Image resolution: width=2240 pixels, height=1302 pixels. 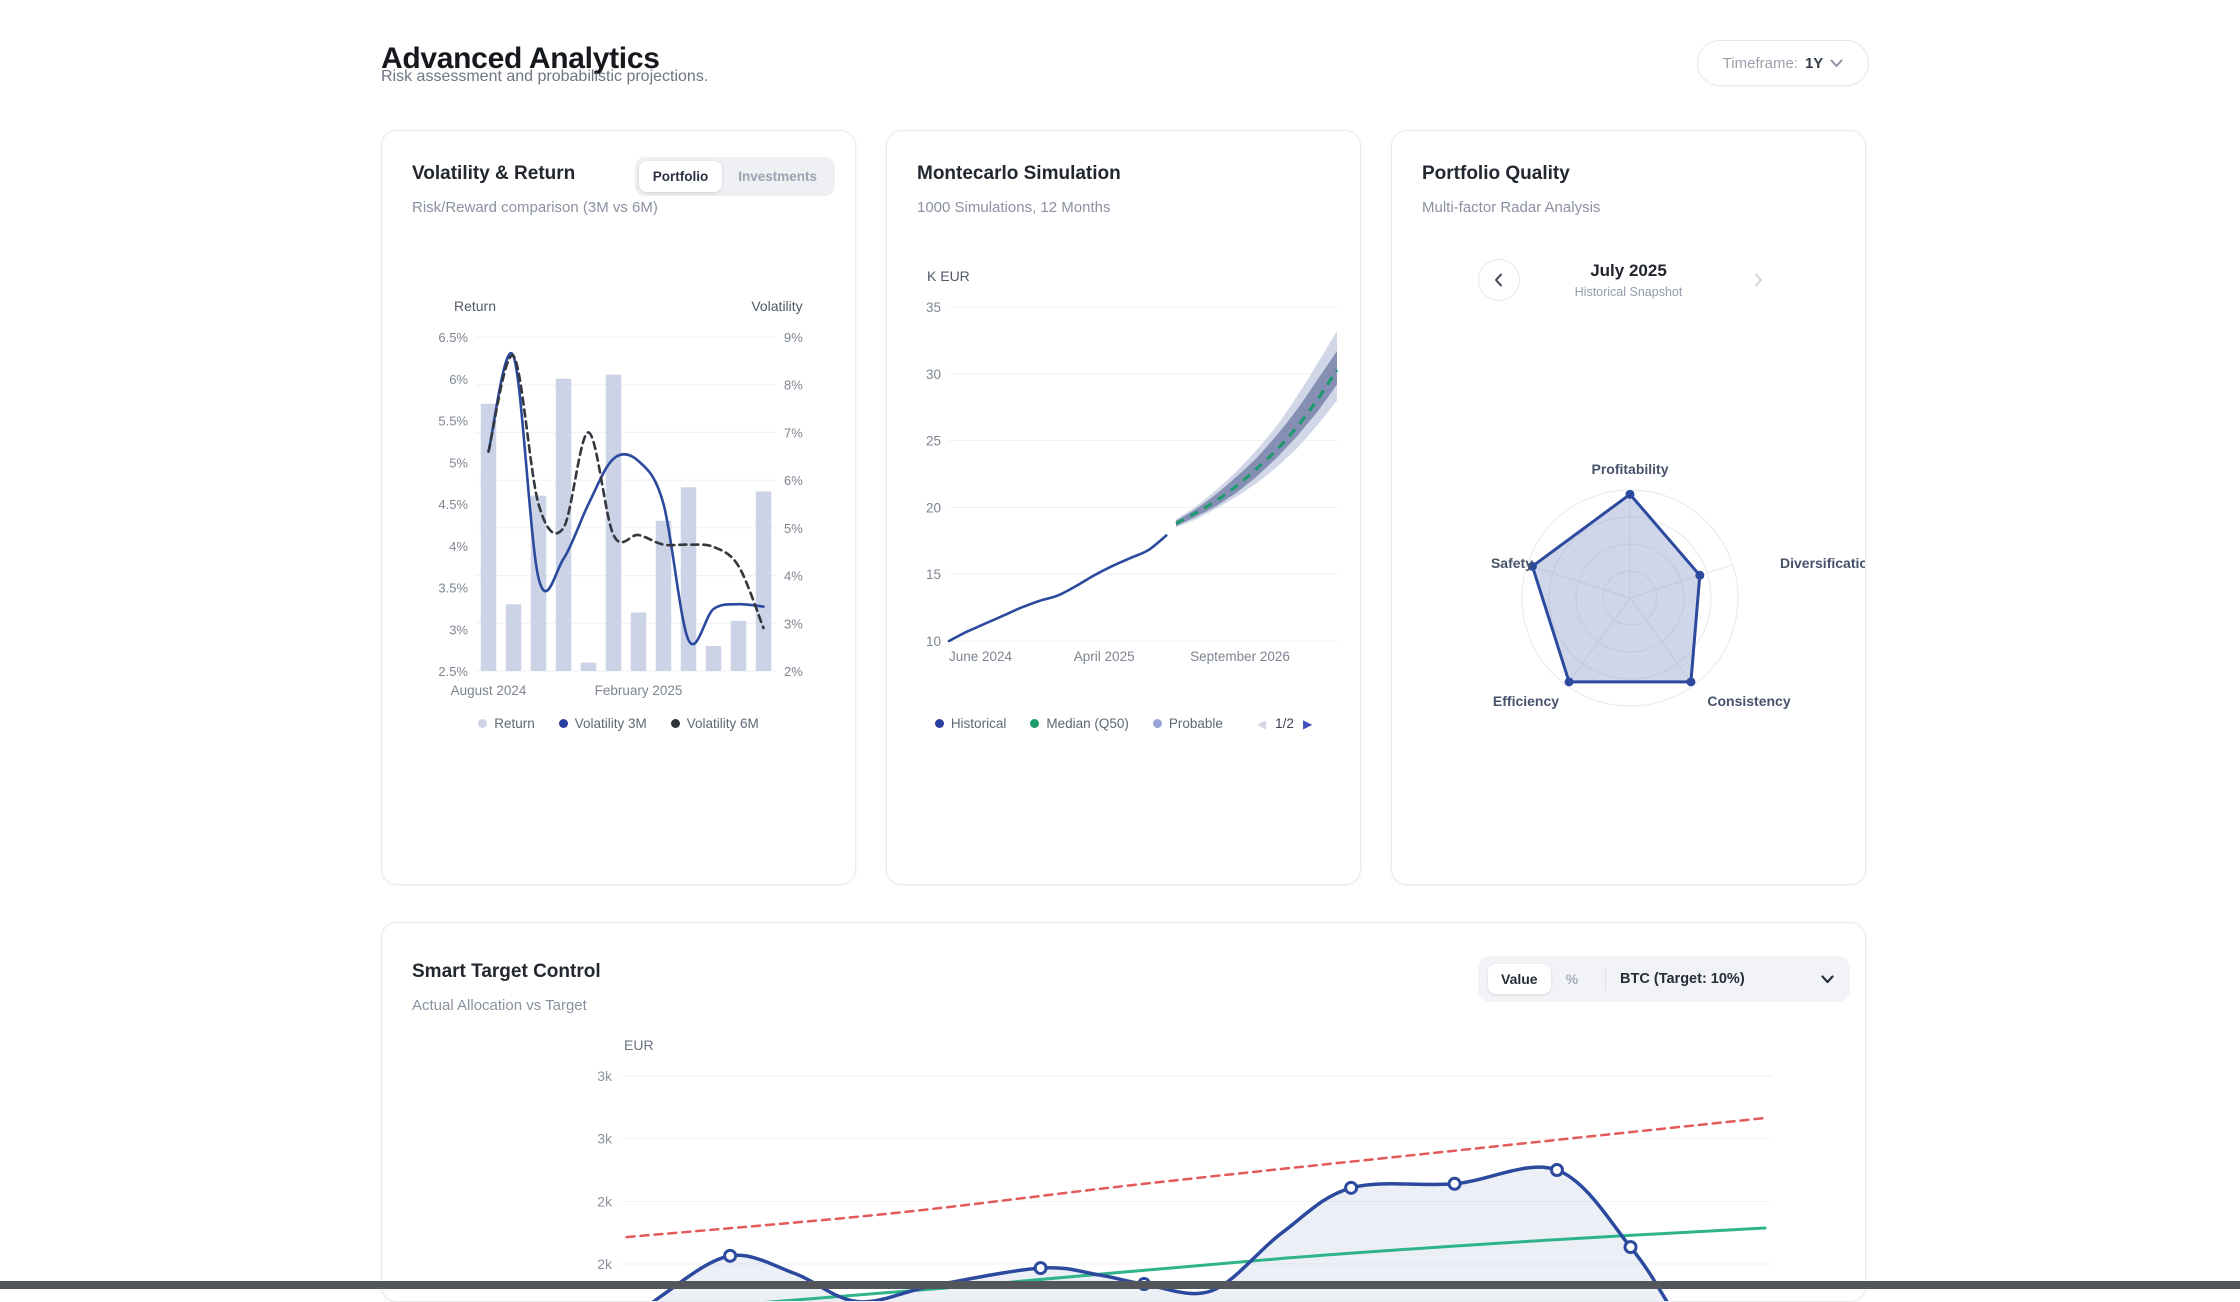 What do you see at coordinates (793, 337) in the screenshot?
I see `svg-text: 9%` at bounding box center [793, 337].